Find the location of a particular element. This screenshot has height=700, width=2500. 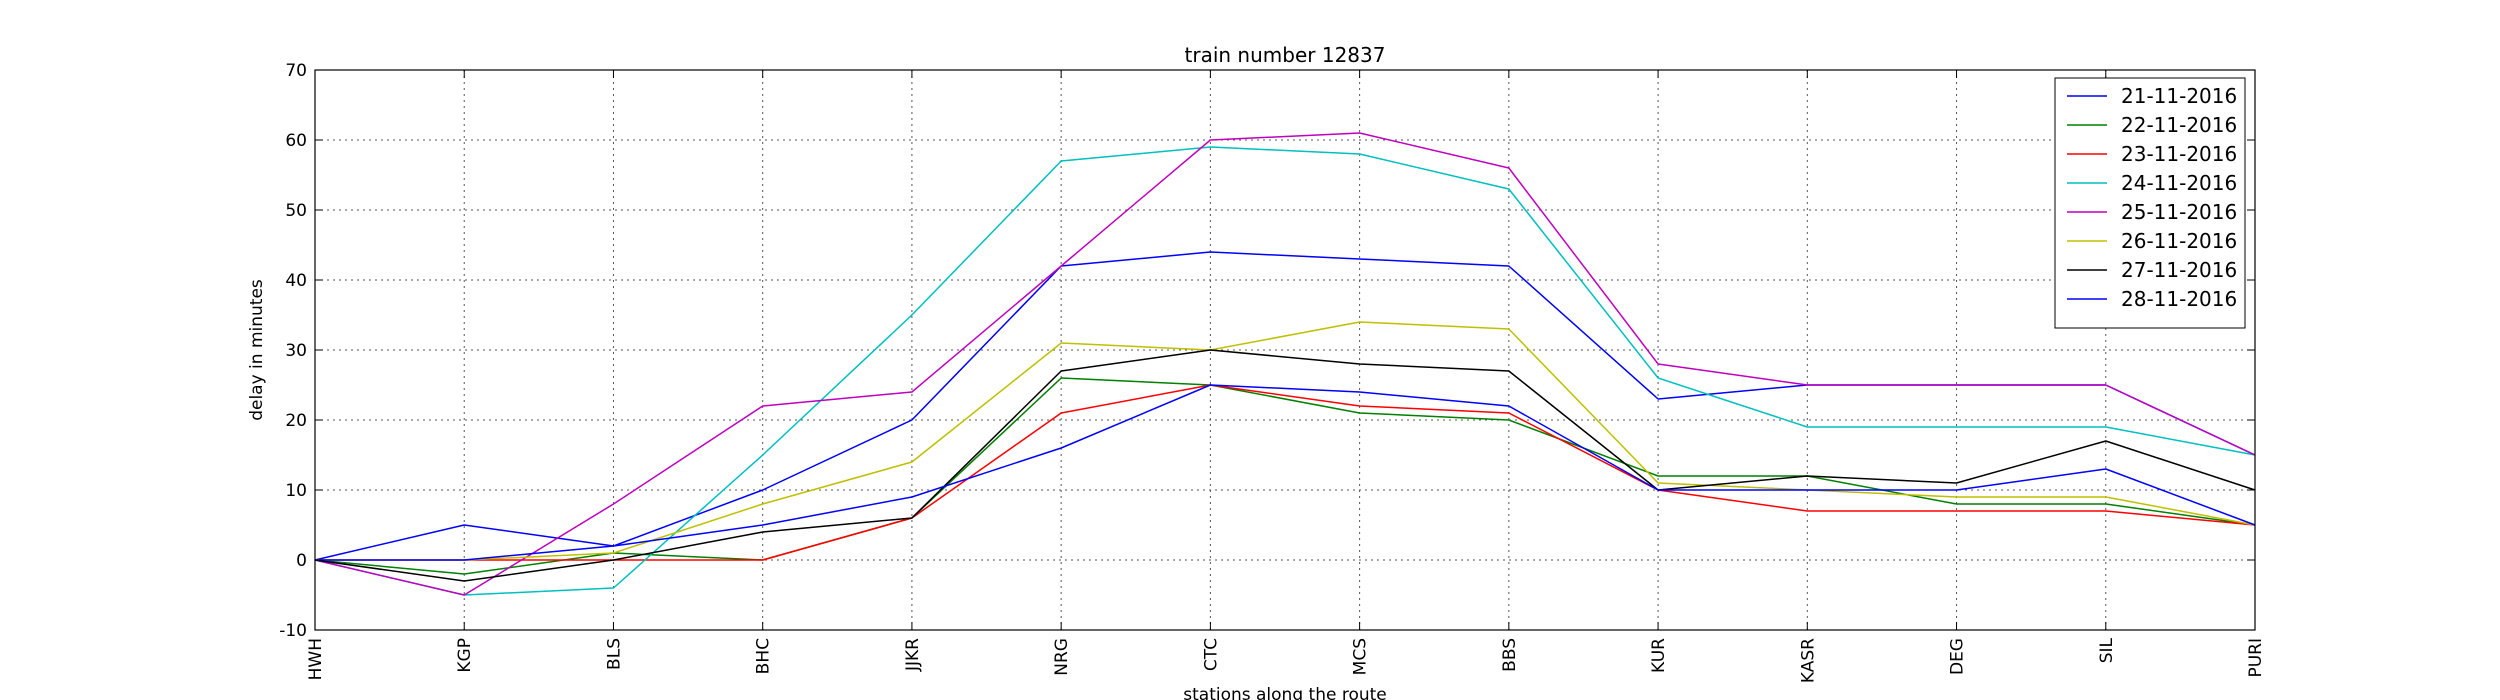

y-axis-label: delay in minutes is located at coordinates (257, 350).